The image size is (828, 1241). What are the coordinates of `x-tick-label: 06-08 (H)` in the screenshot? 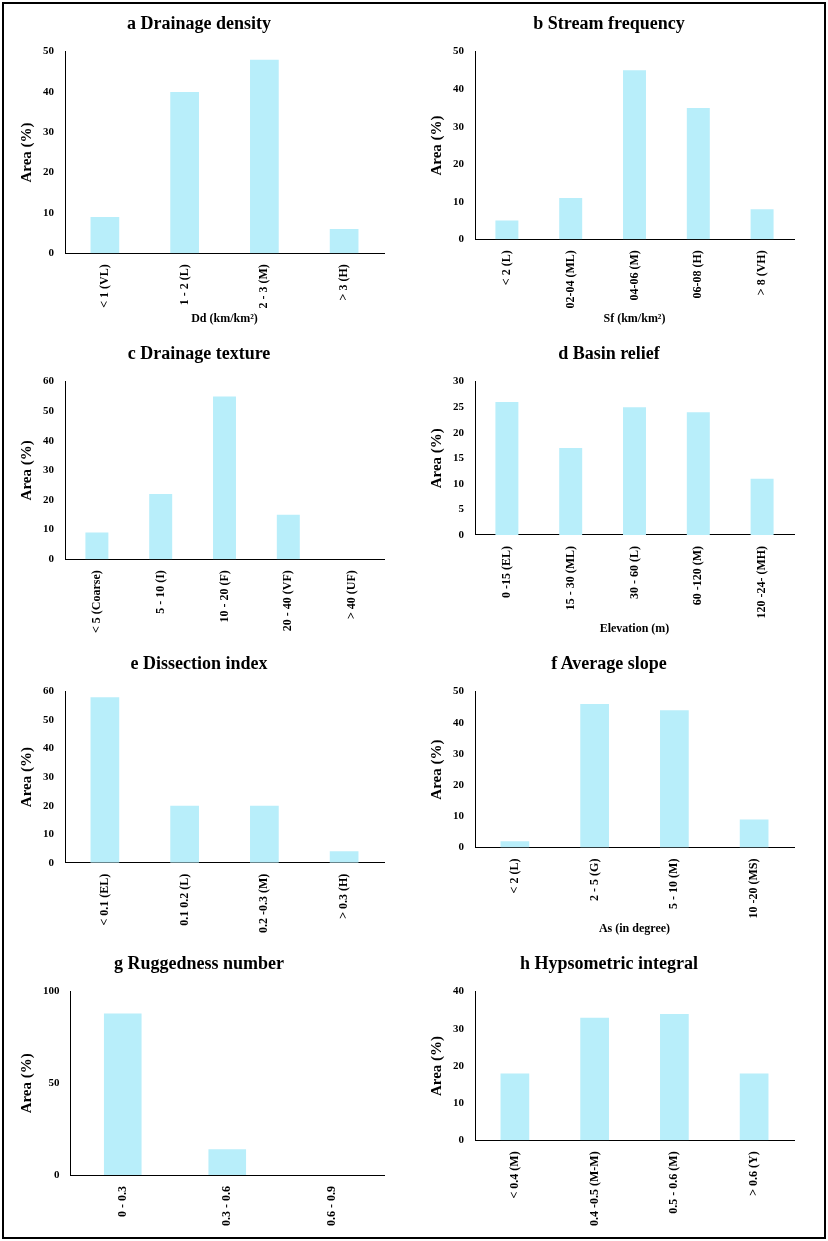 It's located at (697, 274).